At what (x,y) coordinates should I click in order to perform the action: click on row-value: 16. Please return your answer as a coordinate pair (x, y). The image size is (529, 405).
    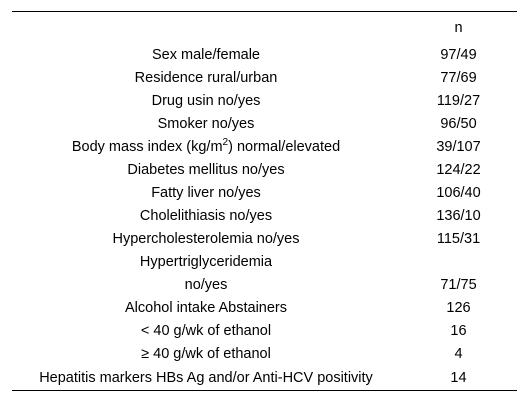
    Looking at the image, I should click on (458, 331).